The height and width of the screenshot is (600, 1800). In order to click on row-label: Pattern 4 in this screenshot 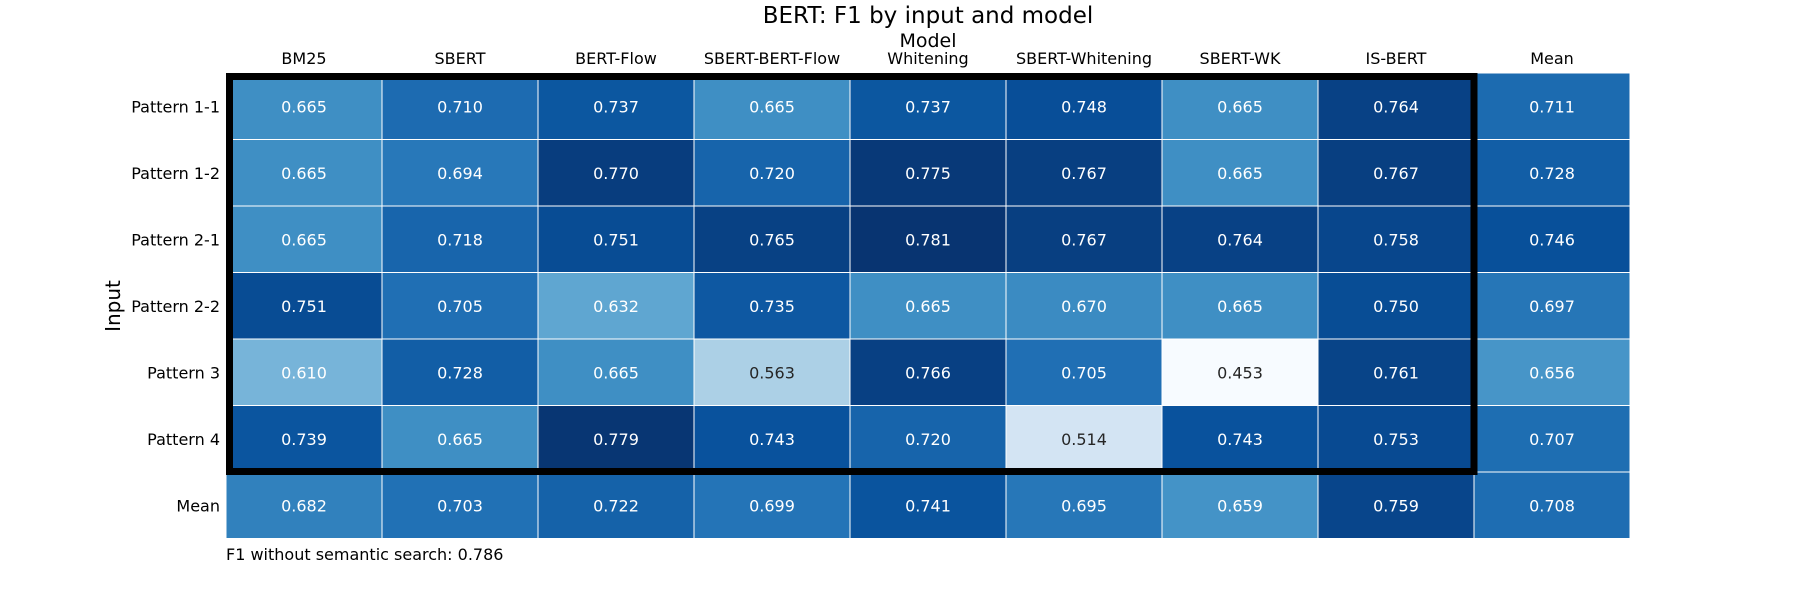, I will do `click(183, 439)`.